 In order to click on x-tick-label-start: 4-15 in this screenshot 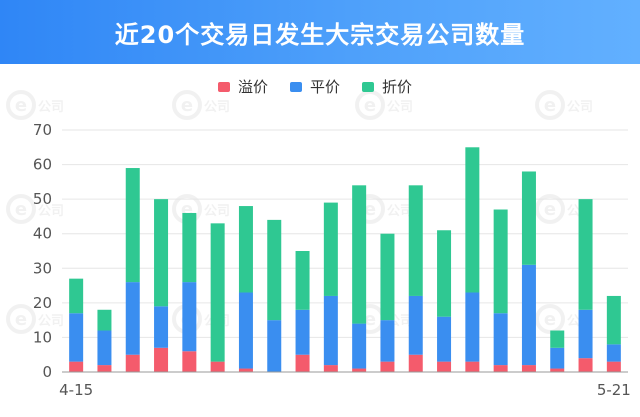, I will do `click(76, 390)`.